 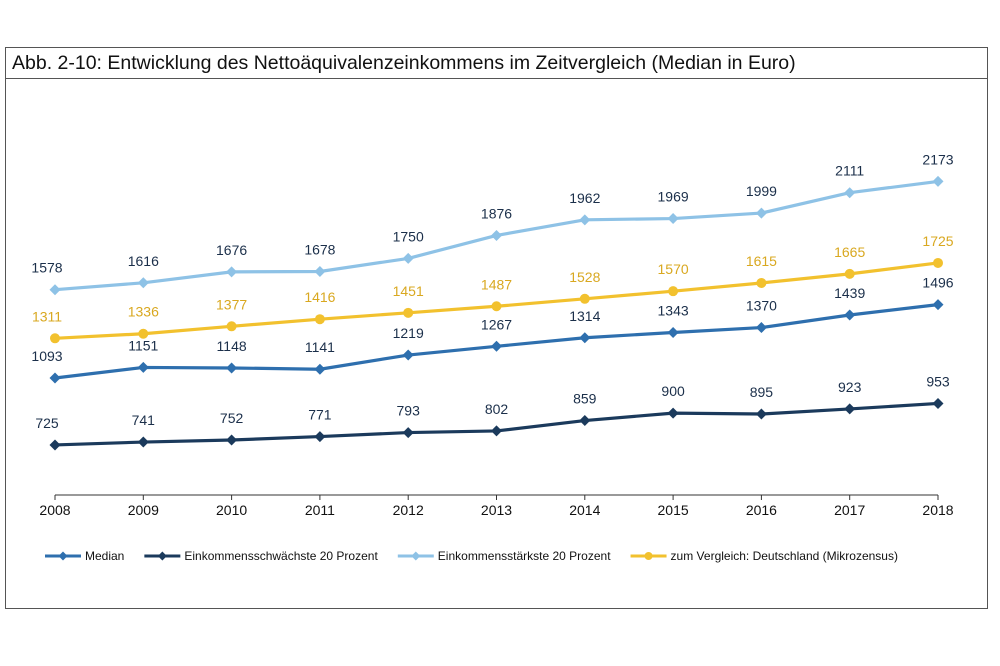 What do you see at coordinates (584, 277) in the screenshot?
I see `data-label: 1528` at bounding box center [584, 277].